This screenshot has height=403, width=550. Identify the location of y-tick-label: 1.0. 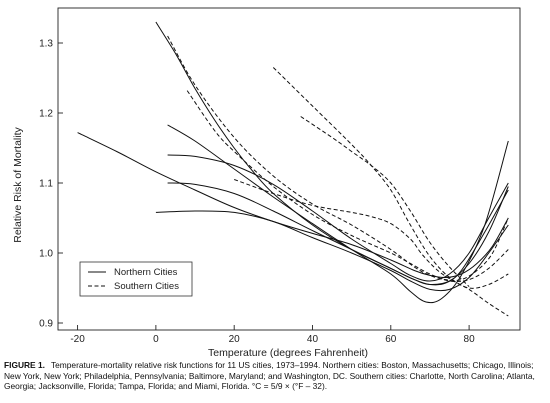
(46, 254).